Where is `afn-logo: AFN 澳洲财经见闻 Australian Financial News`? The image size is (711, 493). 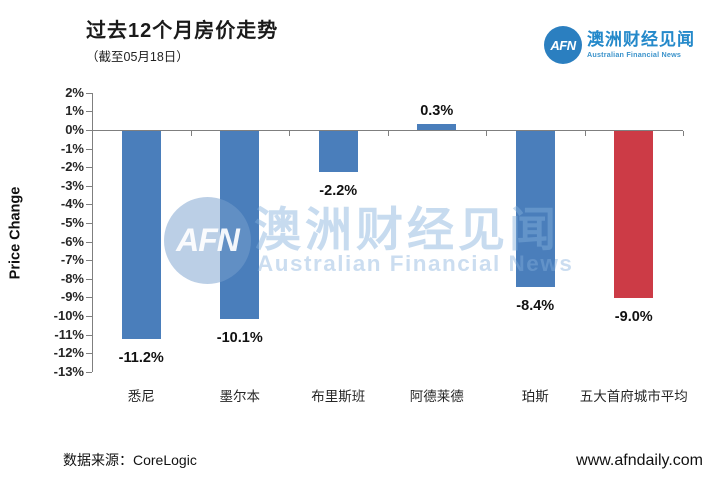 afn-logo: AFN 澳洲财经见闻 Australian Financial News is located at coordinates (619, 45).